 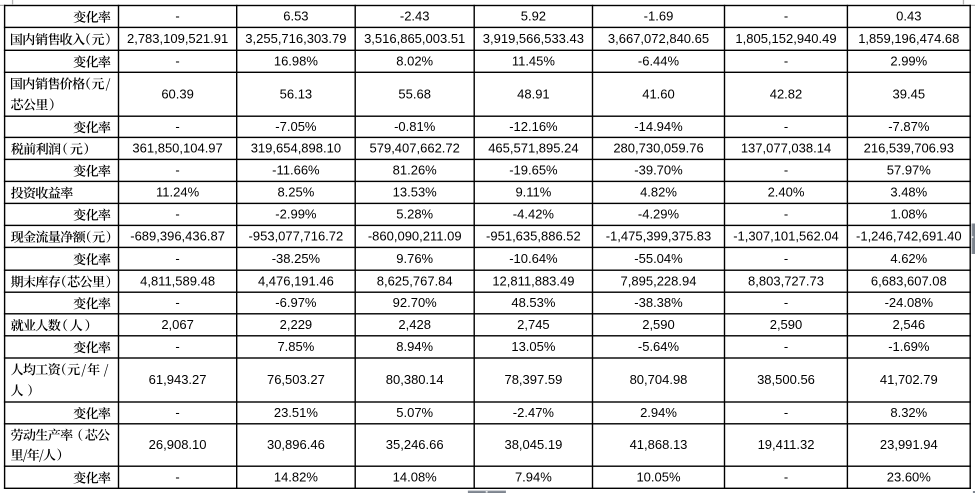 I want to click on svg-text: 78,397.59, so click(x=533, y=379).